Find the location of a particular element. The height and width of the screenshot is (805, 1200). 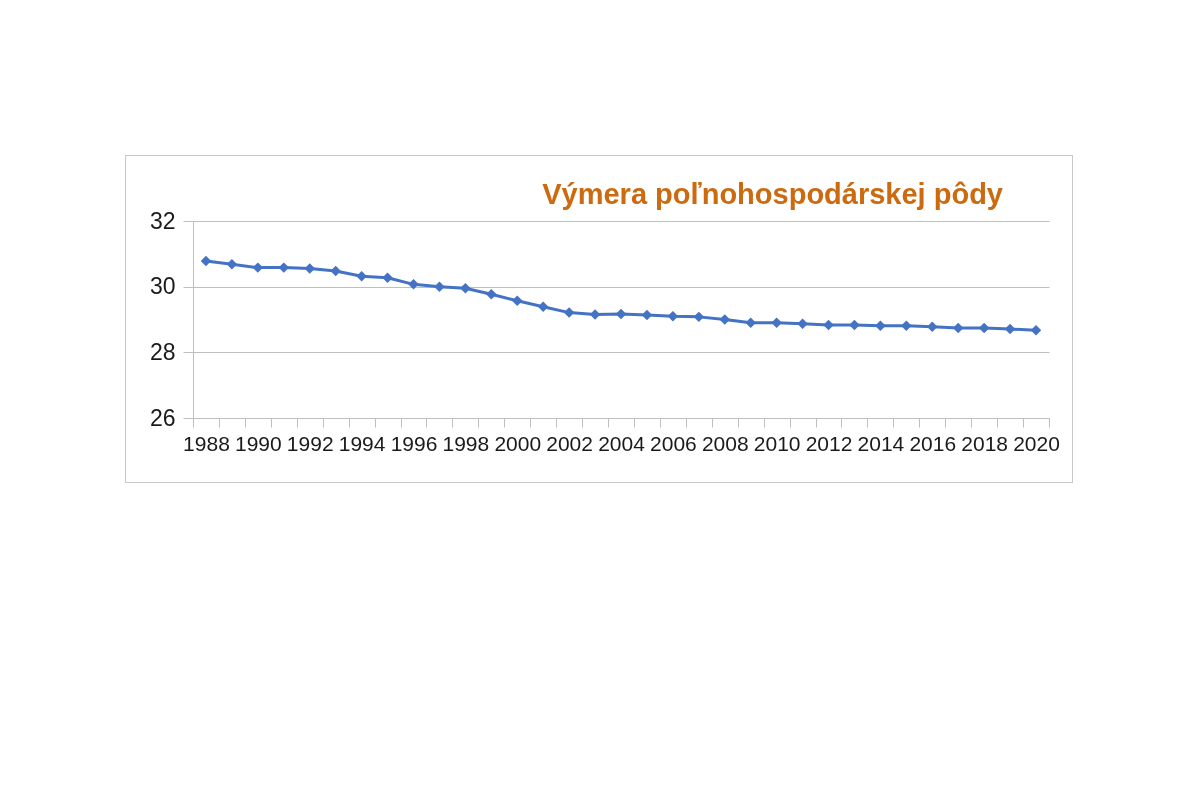

chart-title: Výmera poľnohospodárskej pôdy is located at coordinates (772, 194).